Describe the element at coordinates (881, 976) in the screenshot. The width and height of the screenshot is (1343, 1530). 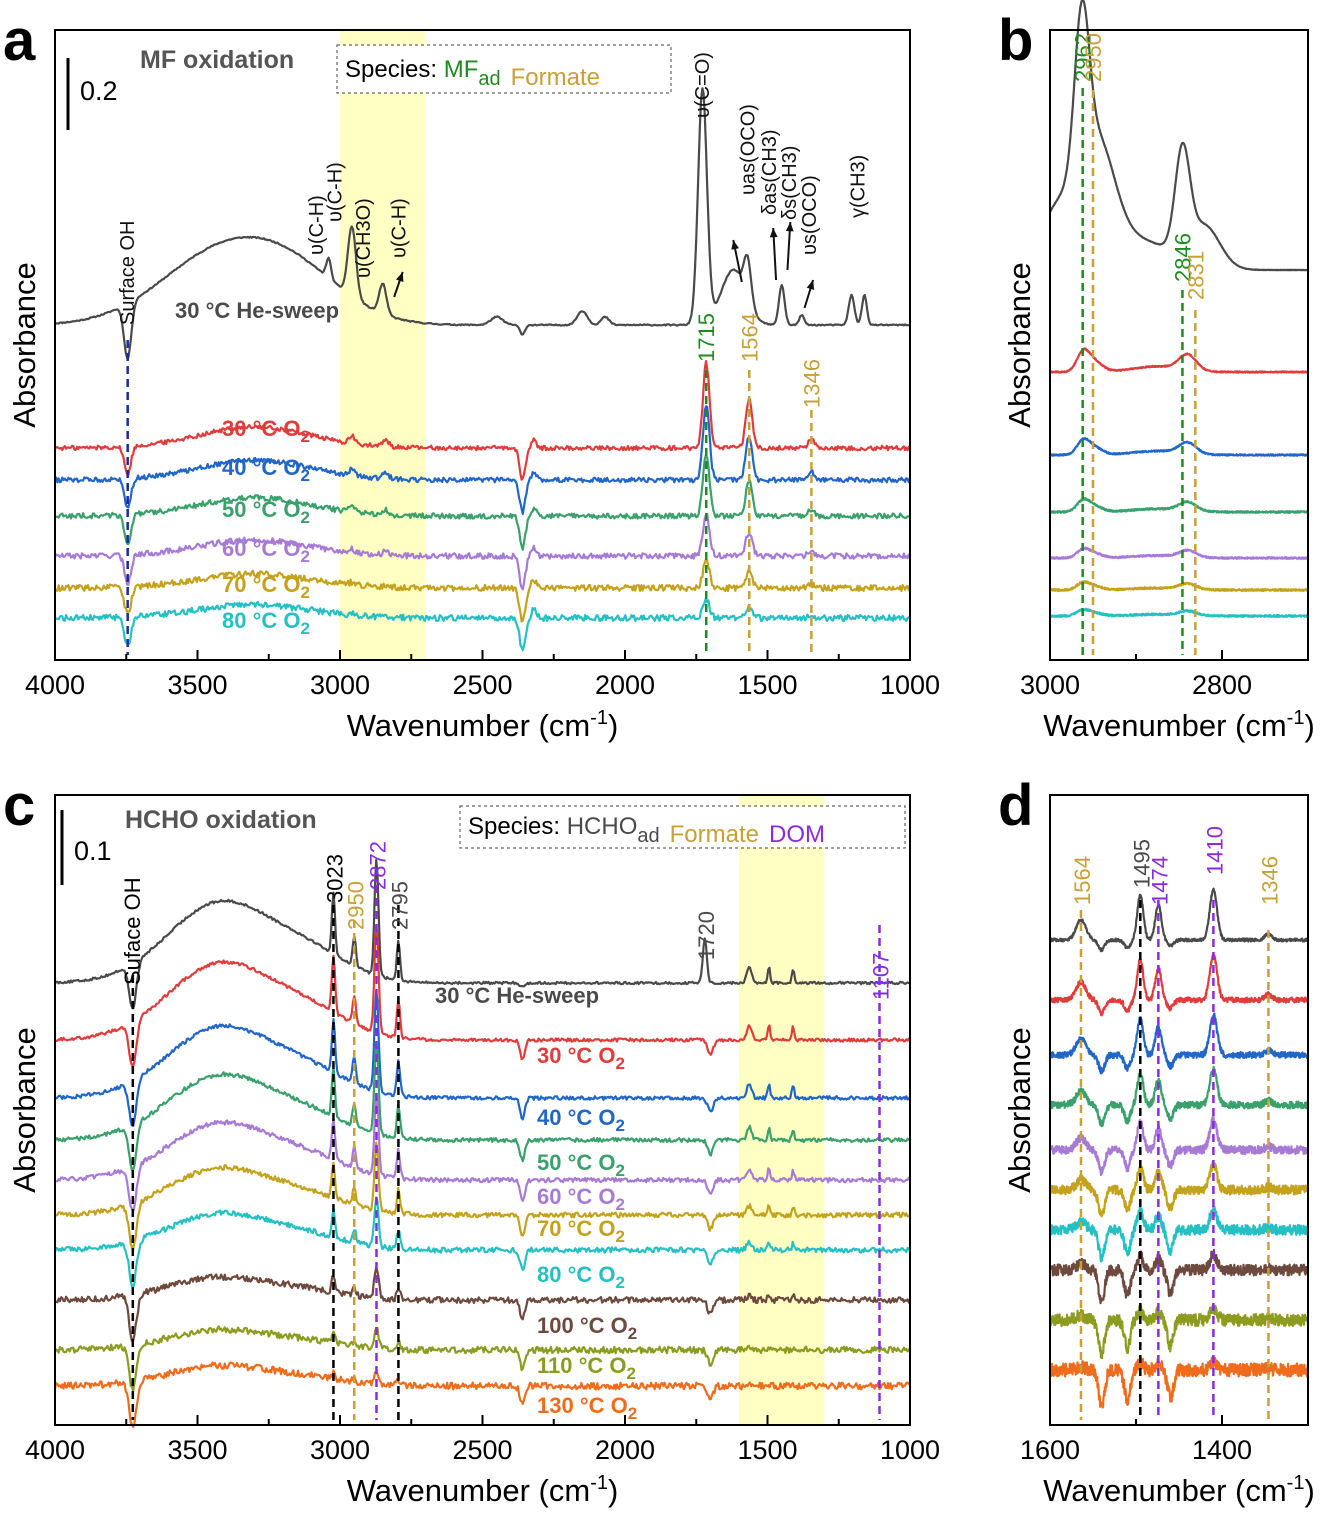
I see `peak-label-c-6: 1107` at that location.